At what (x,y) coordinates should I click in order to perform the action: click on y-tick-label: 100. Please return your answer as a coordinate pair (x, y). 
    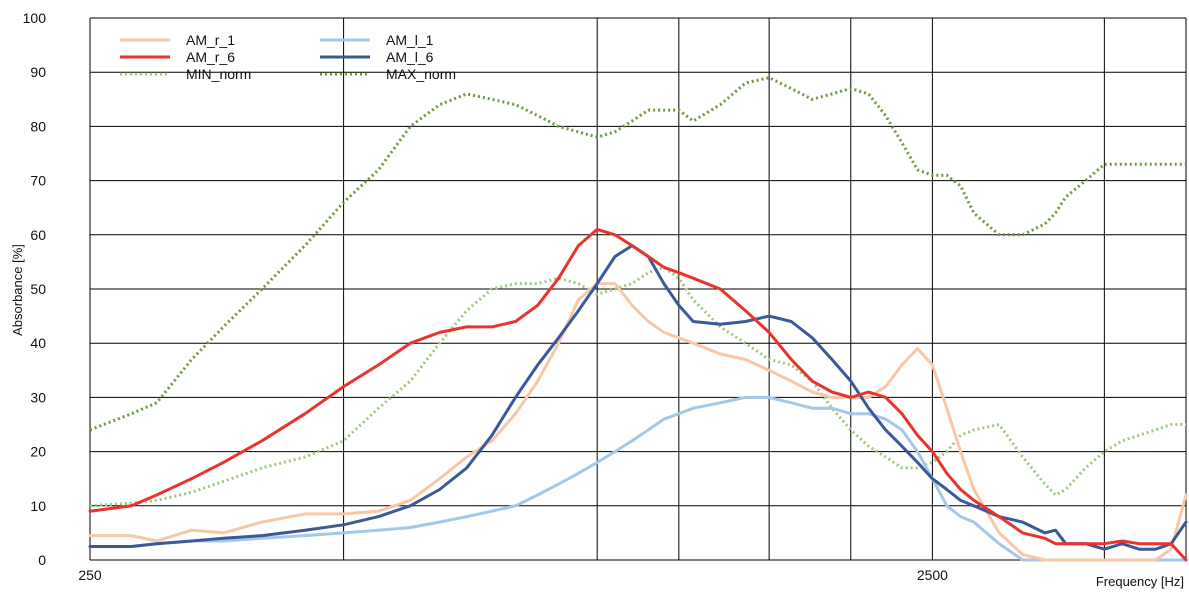
    Looking at the image, I should click on (35, 18).